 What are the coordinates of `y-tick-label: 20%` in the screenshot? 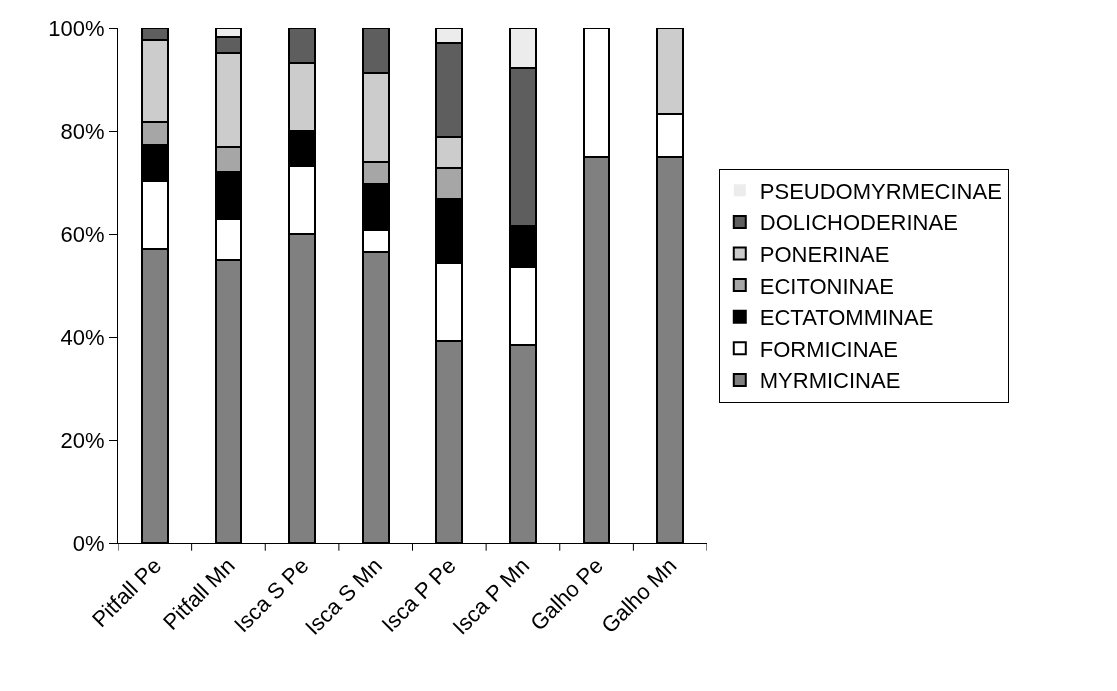 It's located at (82, 440).